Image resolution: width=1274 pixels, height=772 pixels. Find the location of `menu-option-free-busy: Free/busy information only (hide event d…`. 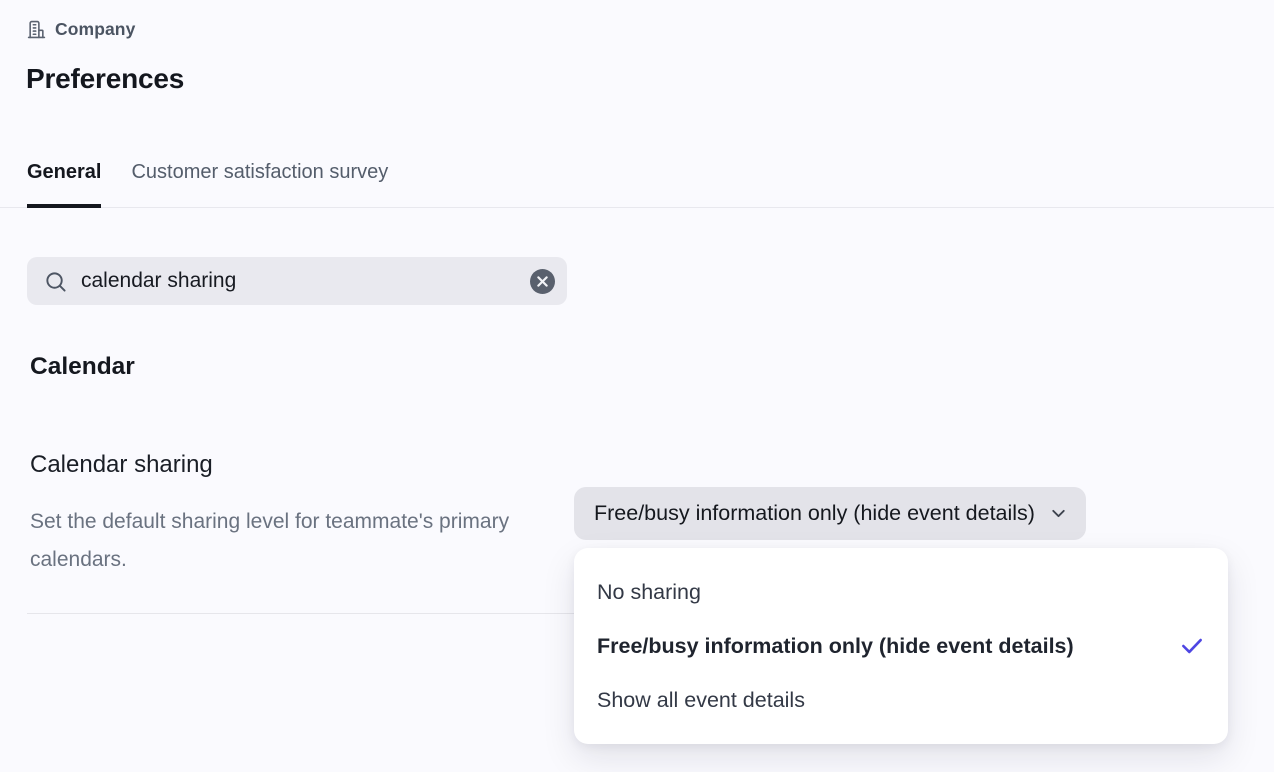

menu-option-free-busy: Free/busy information only (hide event d… is located at coordinates (901, 646).